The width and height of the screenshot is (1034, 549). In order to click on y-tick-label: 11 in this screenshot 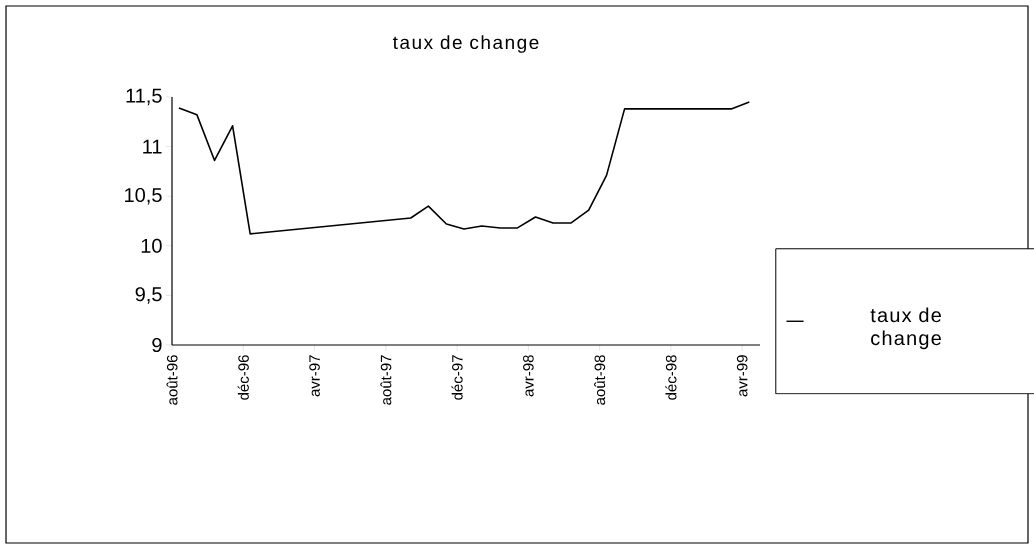, I will do `click(152, 146)`.